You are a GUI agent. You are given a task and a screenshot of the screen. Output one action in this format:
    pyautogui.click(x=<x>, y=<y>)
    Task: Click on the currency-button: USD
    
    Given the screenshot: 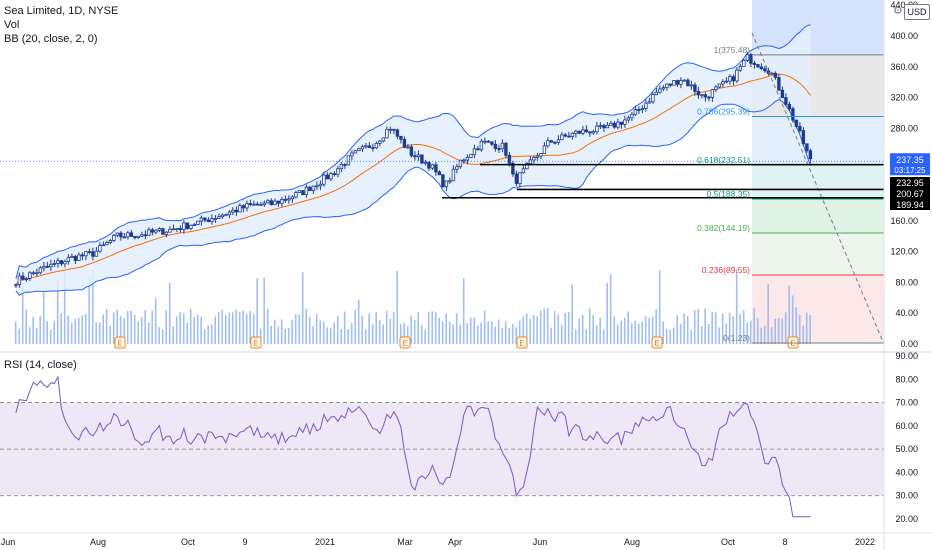 What is the action you would take?
    pyautogui.click(x=917, y=12)
    